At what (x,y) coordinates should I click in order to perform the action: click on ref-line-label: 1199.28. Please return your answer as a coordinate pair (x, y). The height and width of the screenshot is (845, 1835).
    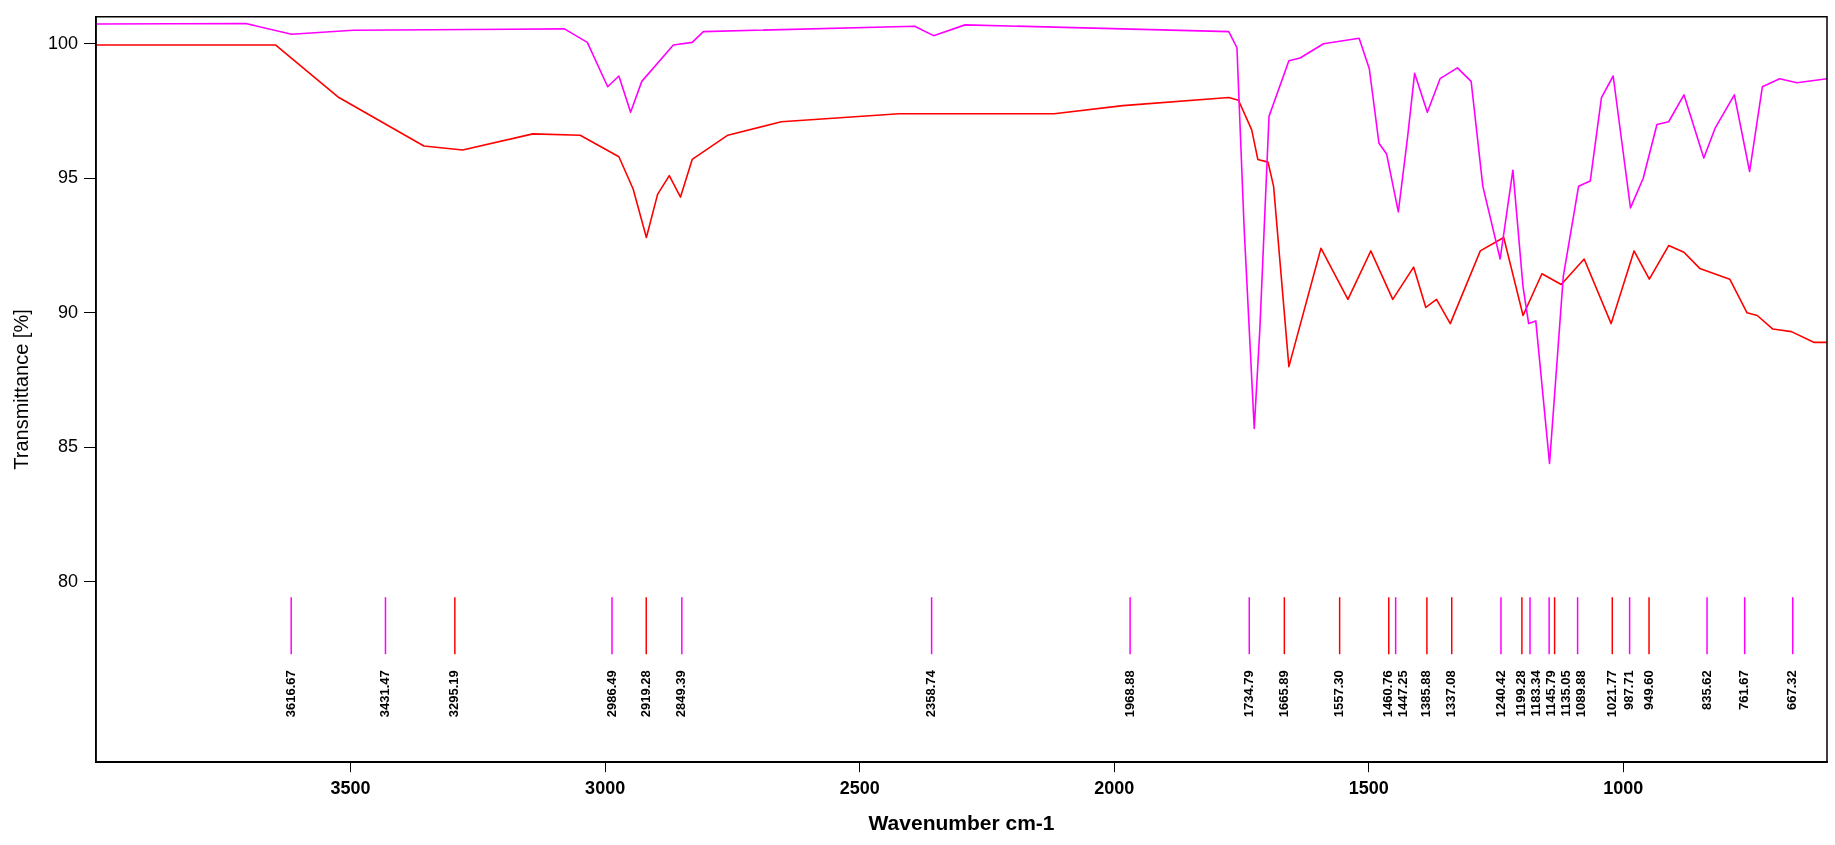
    Looking at the image, I should click on (1521, 693).